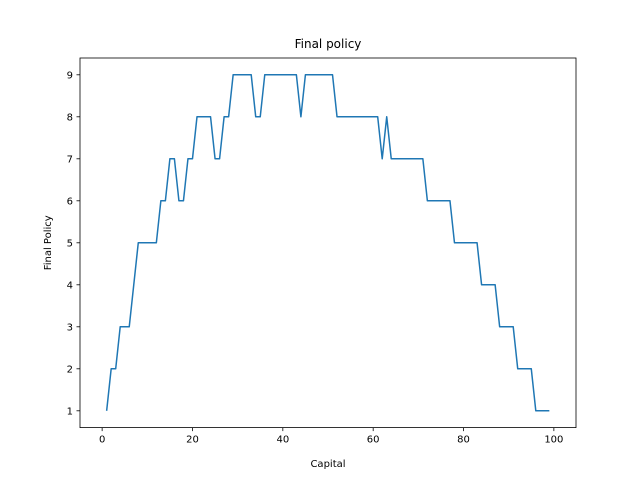  What do you see at coordinates (553, 440) in the screenshot?
I see `x-tick-label: 100` at bounding box center [553, 440].